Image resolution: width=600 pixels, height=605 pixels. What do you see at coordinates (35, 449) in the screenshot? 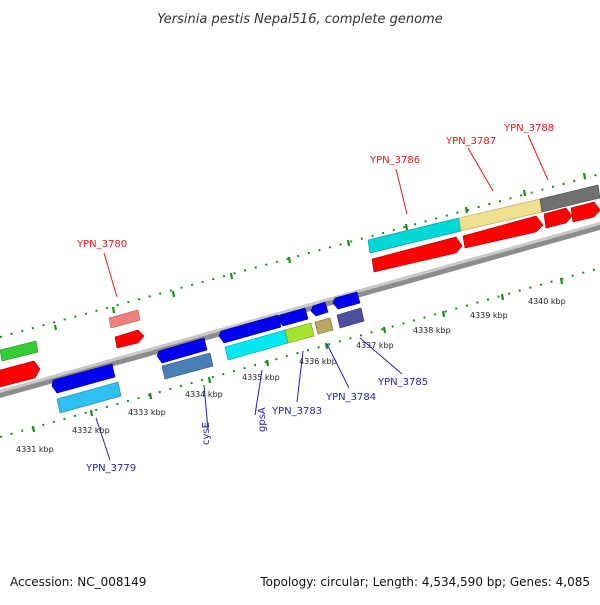
I see `kbp-label: 4331 kbp` at bounding box center [35, 449].